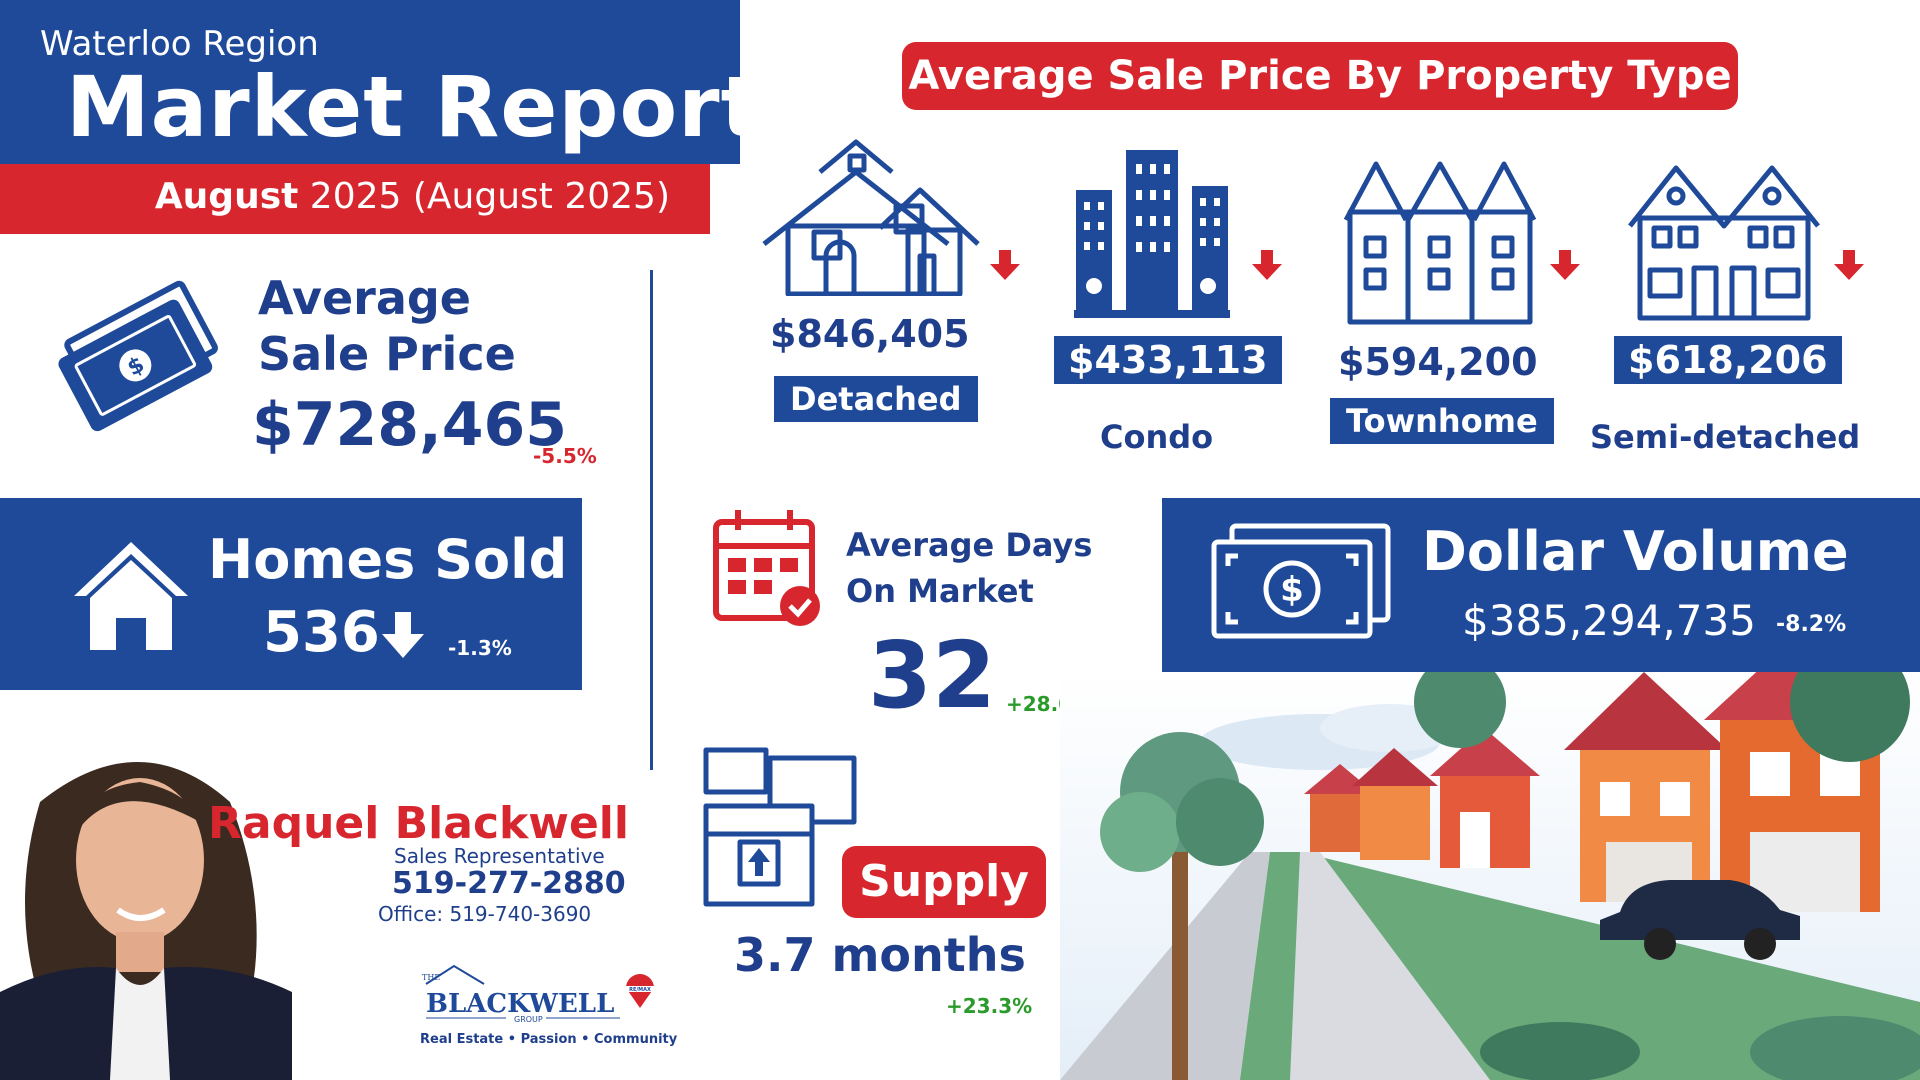 The height and width of the screenshot is (1080, 1920). I want to click on dollar-bill-icon: $, so click(1301, 581).